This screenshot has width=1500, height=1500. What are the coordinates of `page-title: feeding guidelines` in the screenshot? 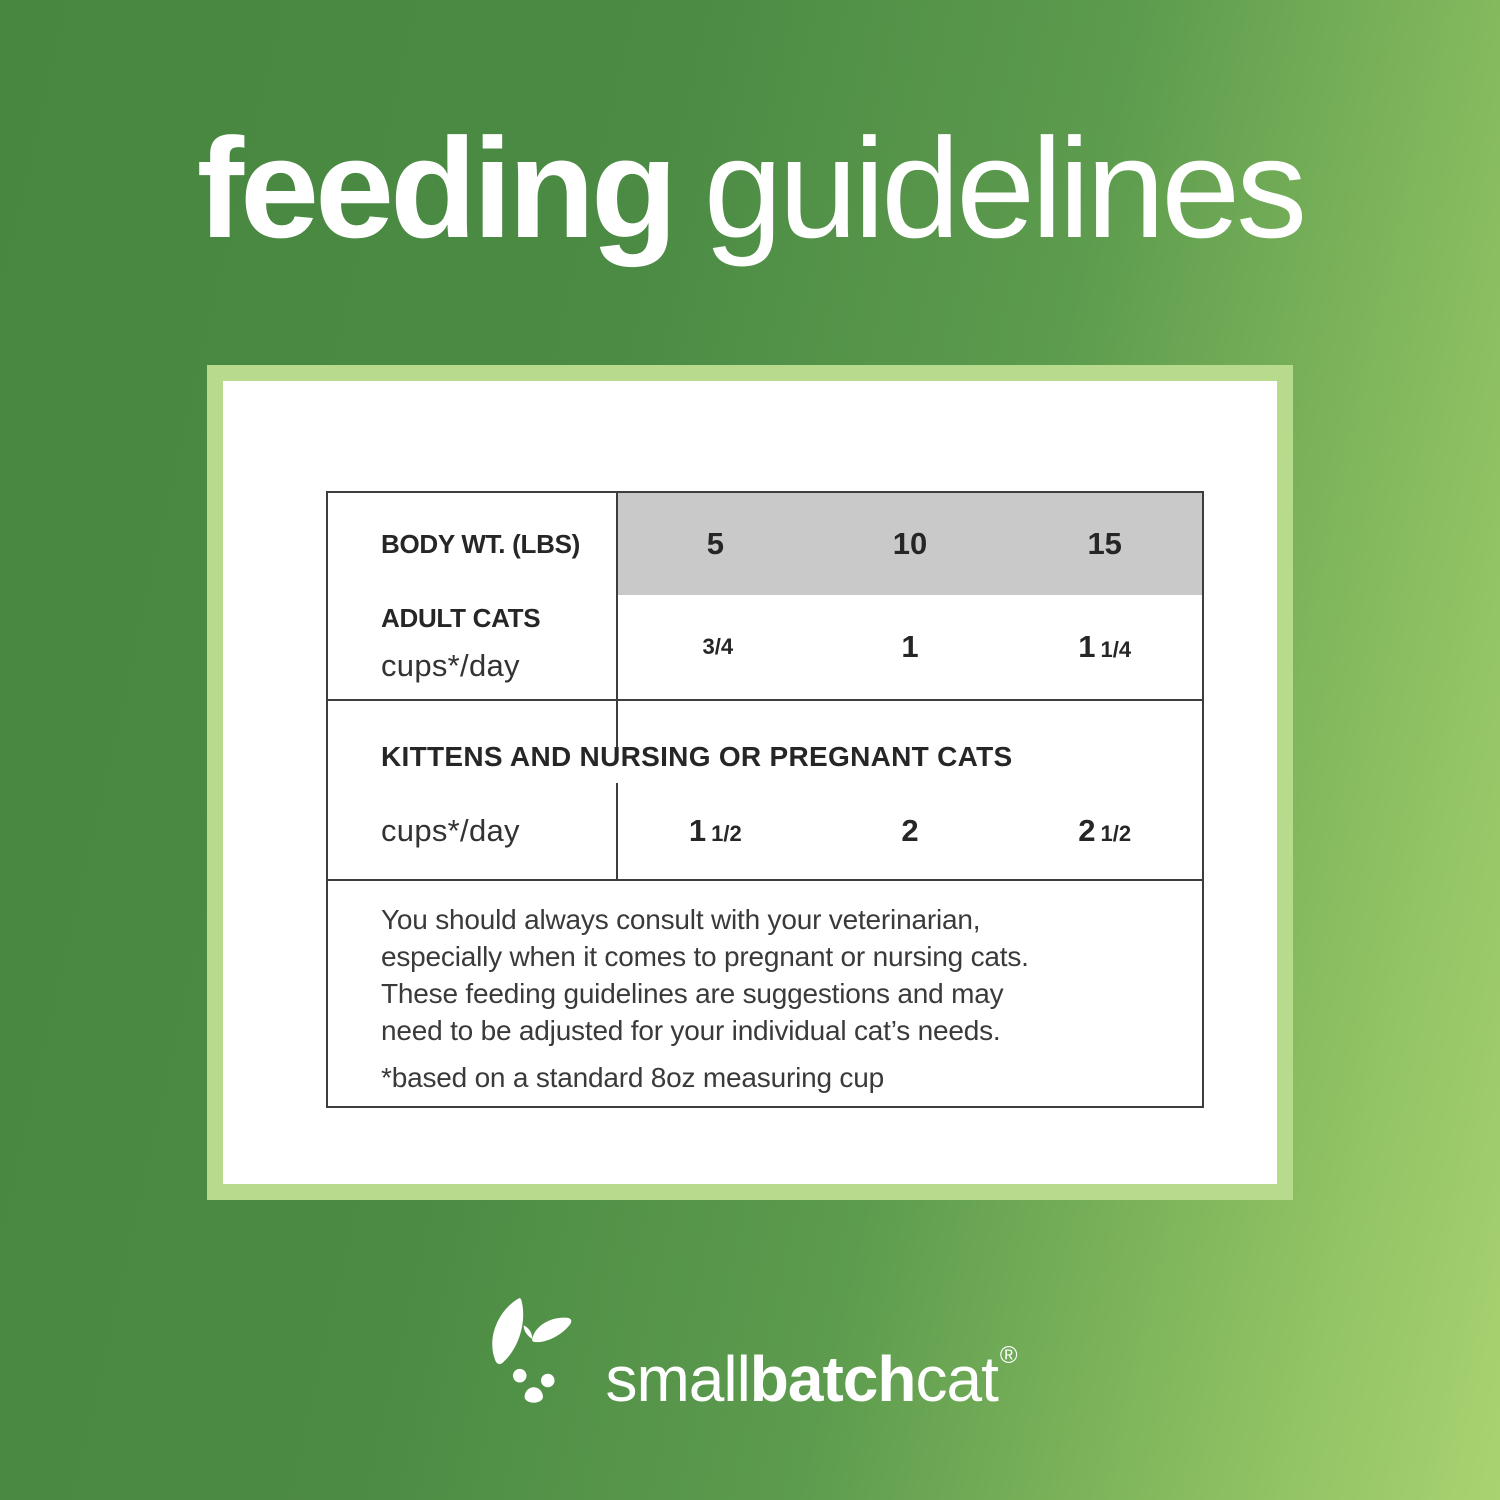 It's located at (750, 189).